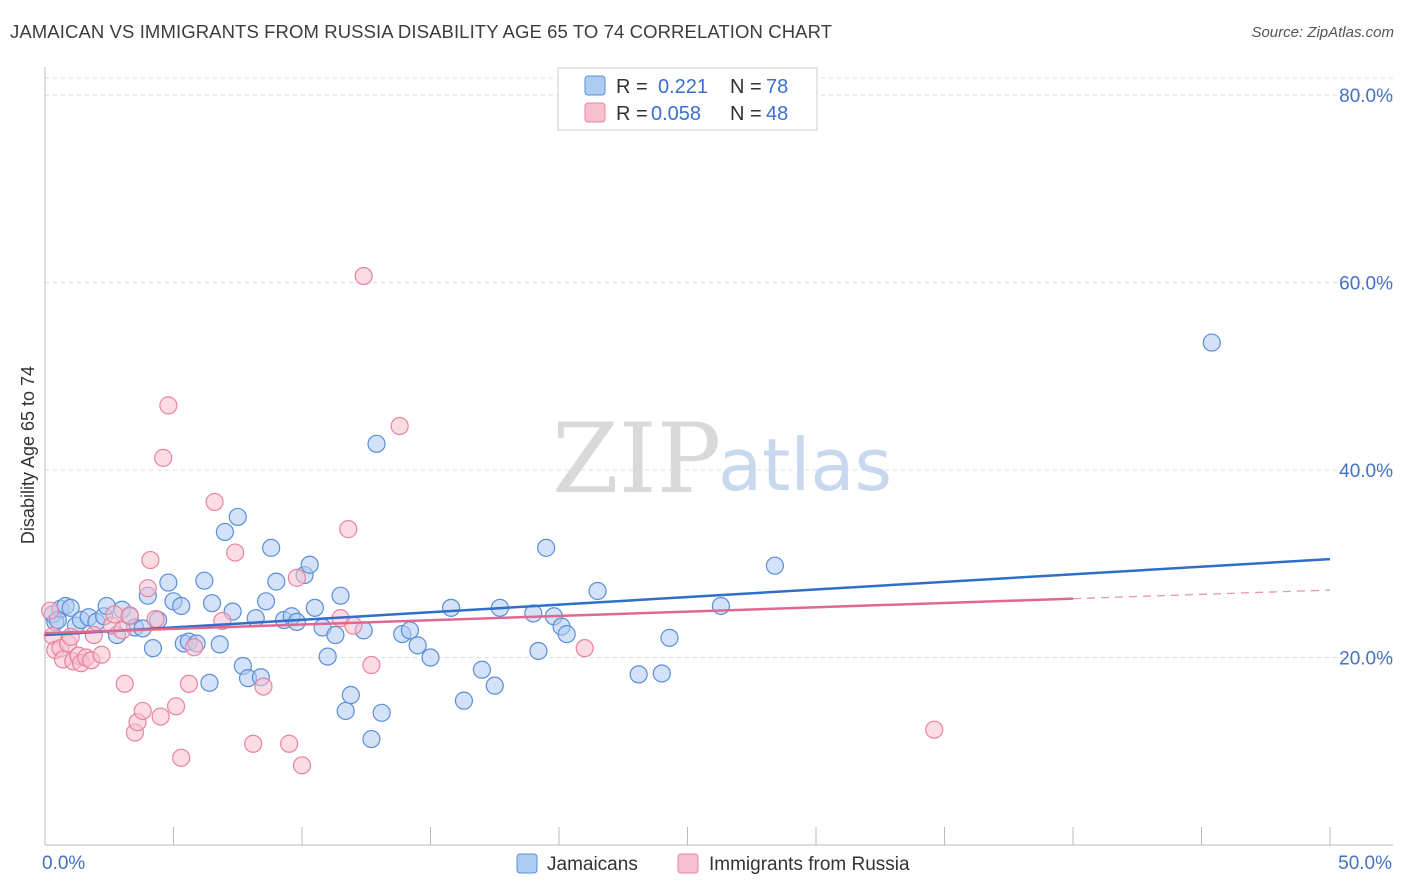  I want to click on bottom-swatch-jamaicans, so click(527, 863).